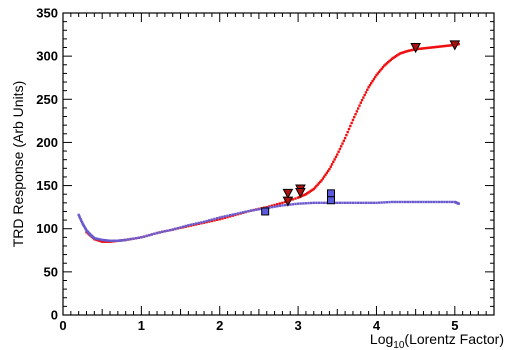 Image resolution: width=509 pixels, height=350 pixels. What do you see at coordinates (47, 142) in the screenshot?
I see `y-tick-label: 200` at bounding box center [47, 142].